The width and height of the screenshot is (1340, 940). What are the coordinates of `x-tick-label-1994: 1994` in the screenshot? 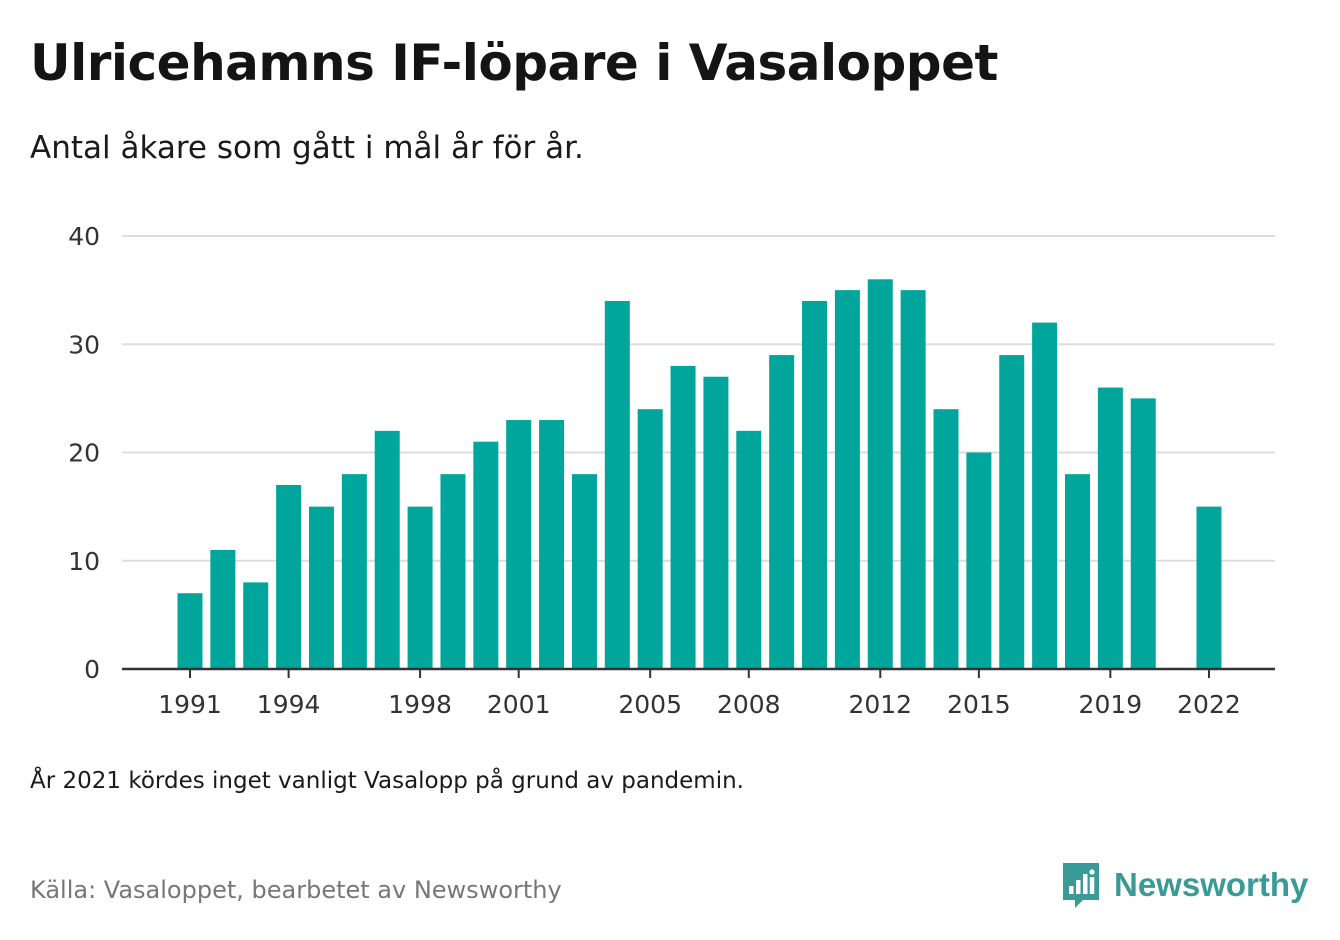 It's located at (289, 704).